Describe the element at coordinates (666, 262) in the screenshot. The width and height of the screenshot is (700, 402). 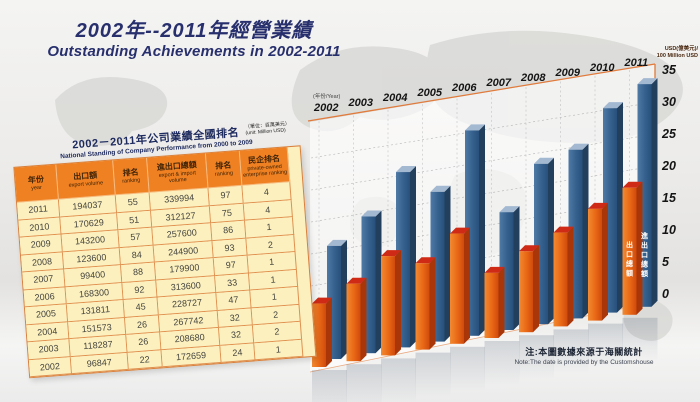
I see `y-tick-label: 5` at that location.